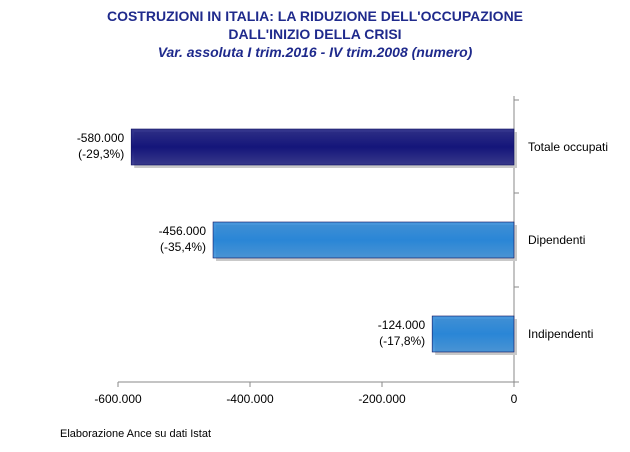 The width and height of the screenshot is (630, 452). What do you see at coordinates (118, 399) in the screenshot?
I see `x-tick-label: -600.000` at bounding box center [118, 399].